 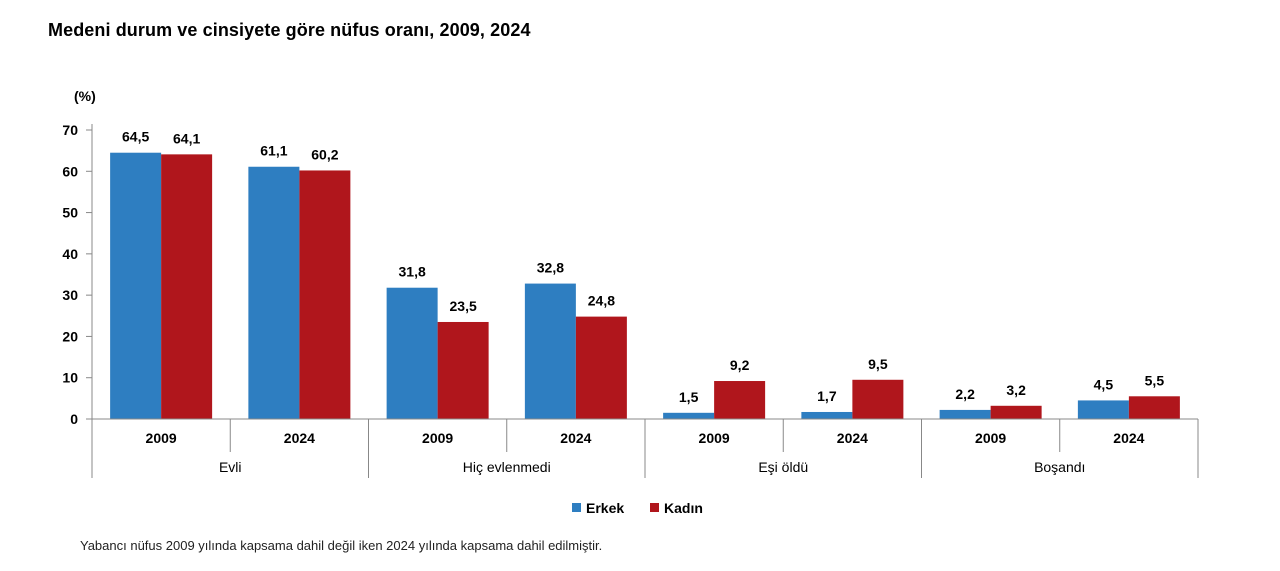 I want to click on data-label: 60,2, so click(x=324, y=154).